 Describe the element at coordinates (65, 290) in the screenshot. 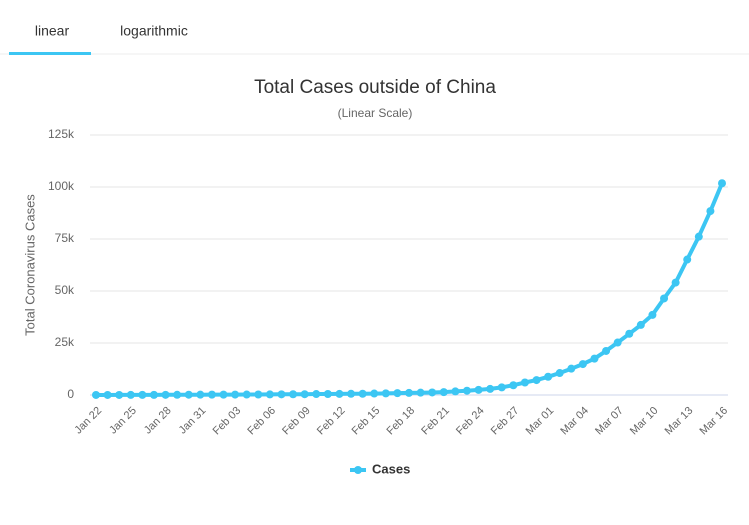

I see `y-tick-label: 50k` at that location.